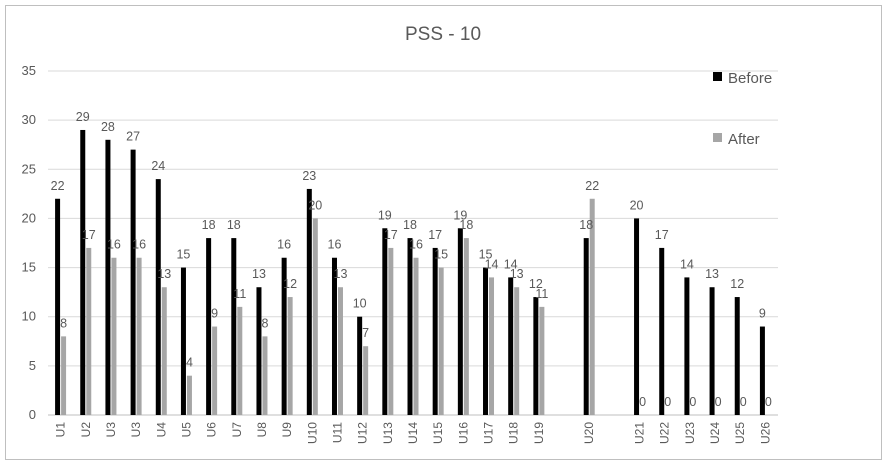 The height and width of the screenshot is (465, 888). I want to click on data-label-before: 16, so click(335, 245).